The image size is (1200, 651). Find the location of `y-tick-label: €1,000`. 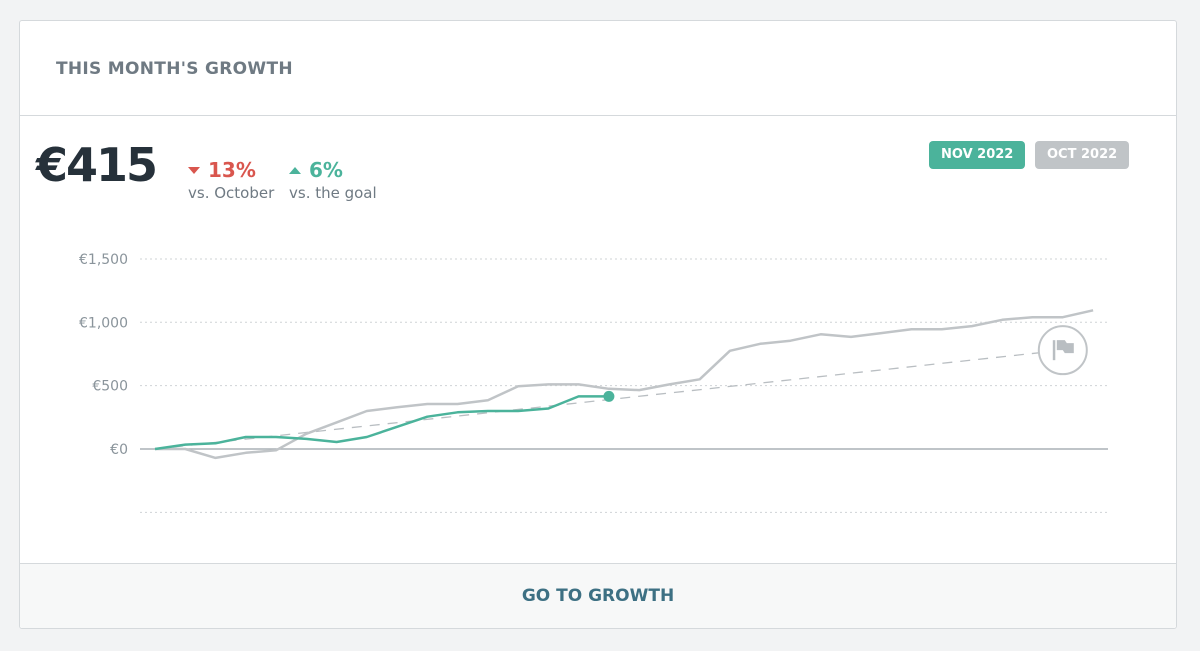

y-tick-label: €1,000 is located at coordinates (103, 323).